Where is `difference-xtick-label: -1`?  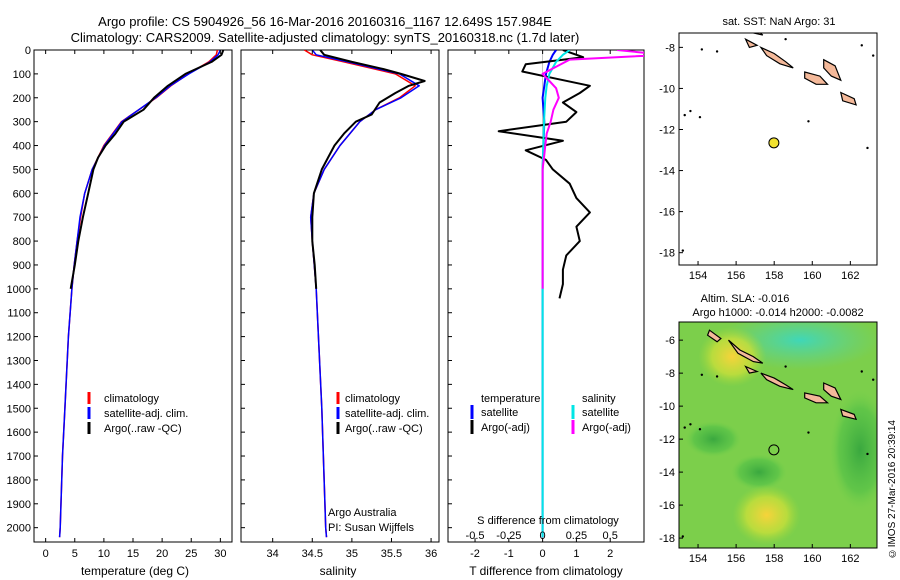 difference-xtick-label: -1 is located at coordinates (509, 554).